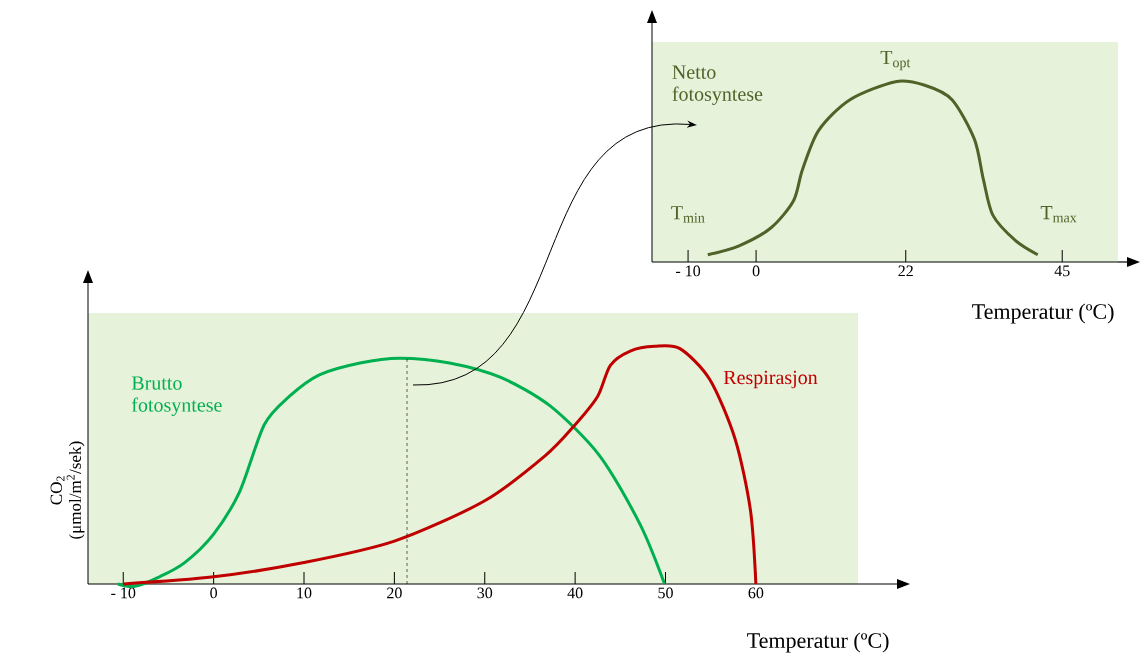 This screenshot has width=1143, height=666. I want to click on x-tick-label: 45, so click(1062, 271).